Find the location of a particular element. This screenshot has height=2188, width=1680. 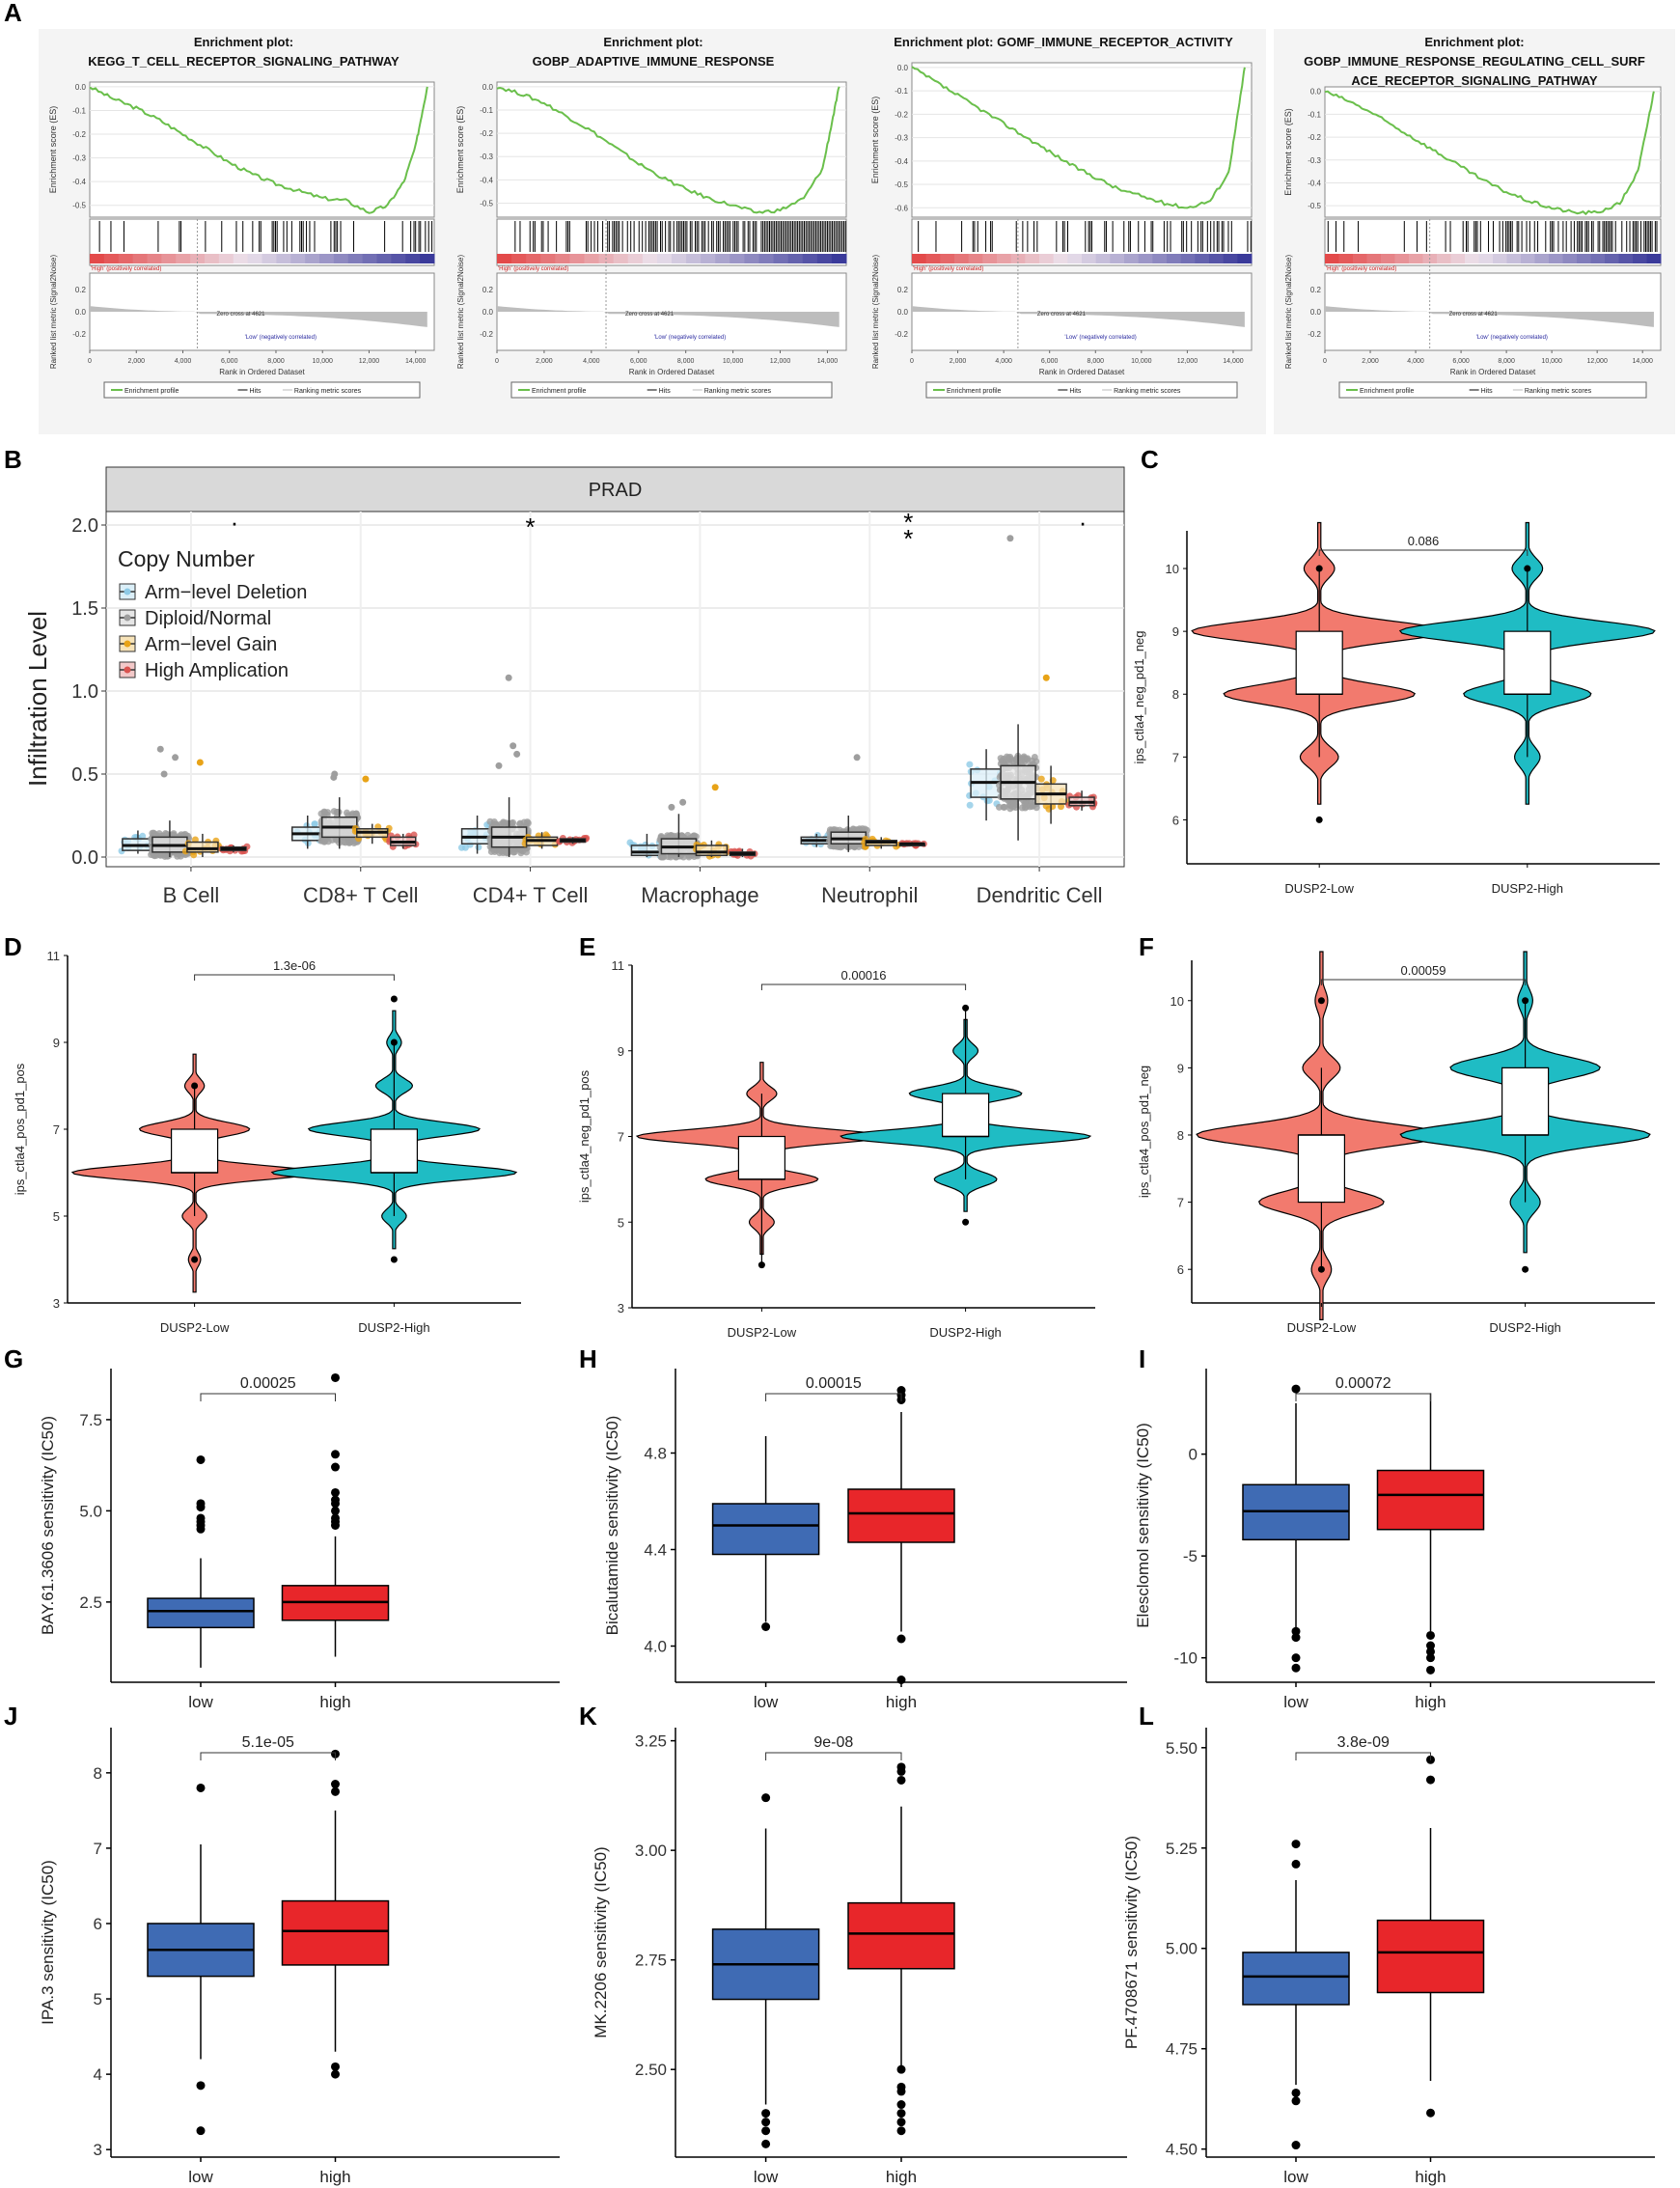

y-tick-label: 8 is located at coordinates (1181, 1135).